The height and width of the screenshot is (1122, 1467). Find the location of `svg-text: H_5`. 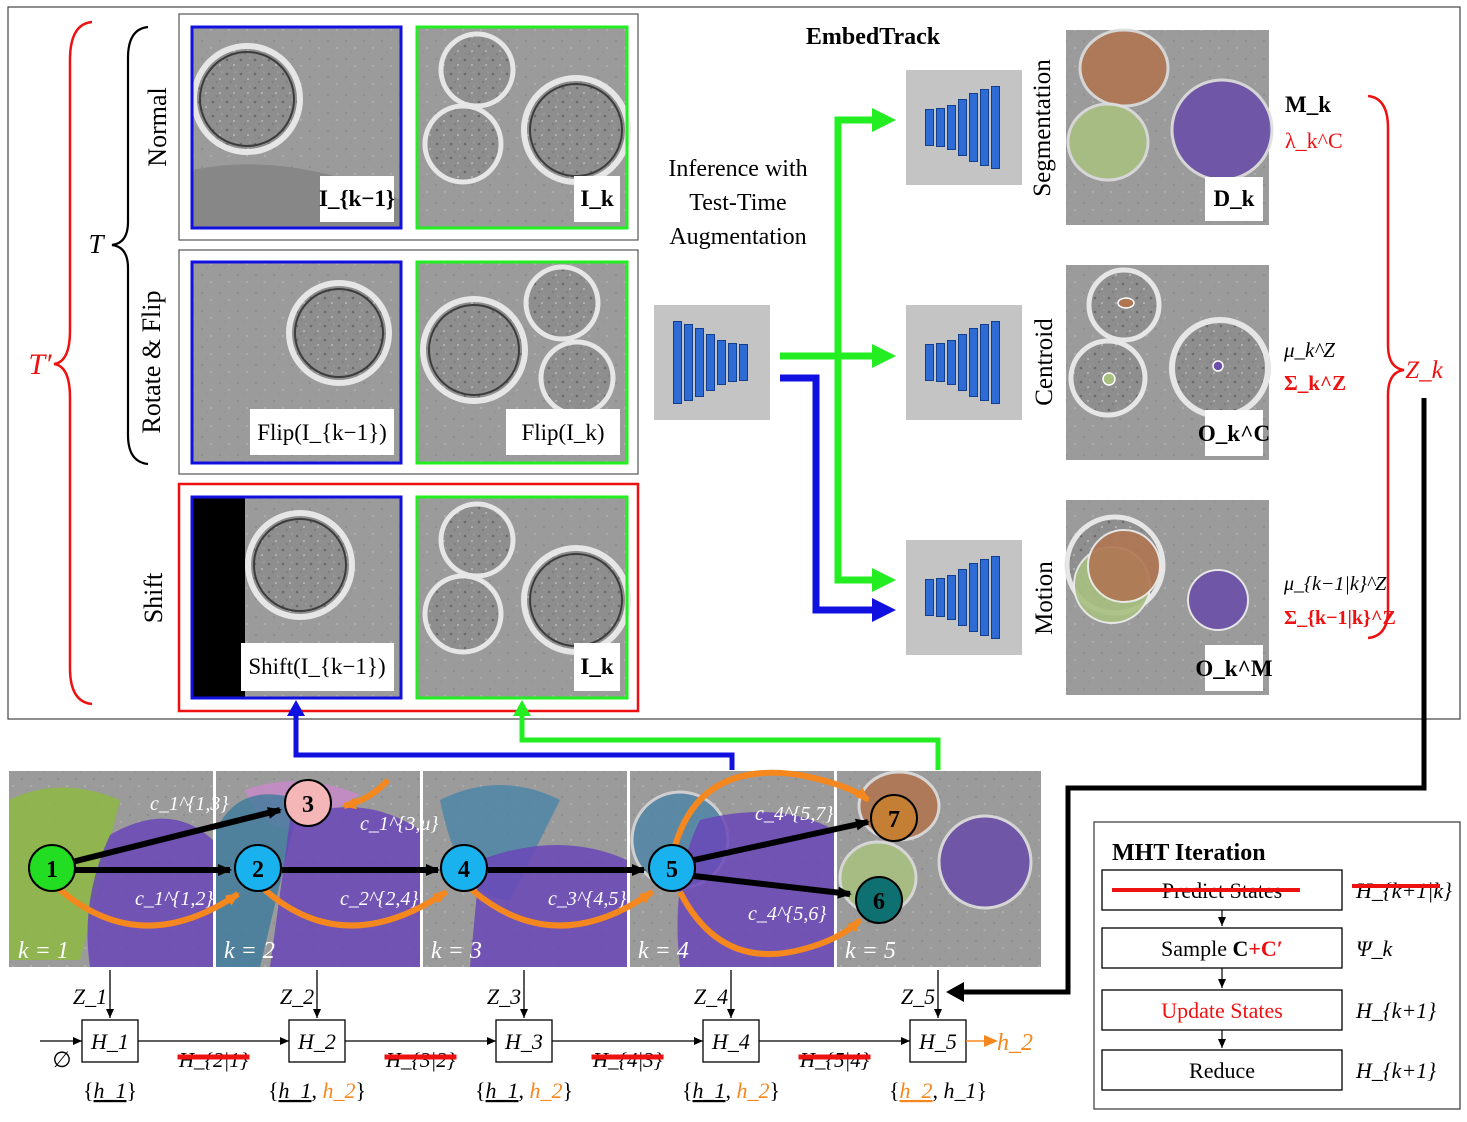

svg-text: H_5 is located at coordinates (937, 1041).